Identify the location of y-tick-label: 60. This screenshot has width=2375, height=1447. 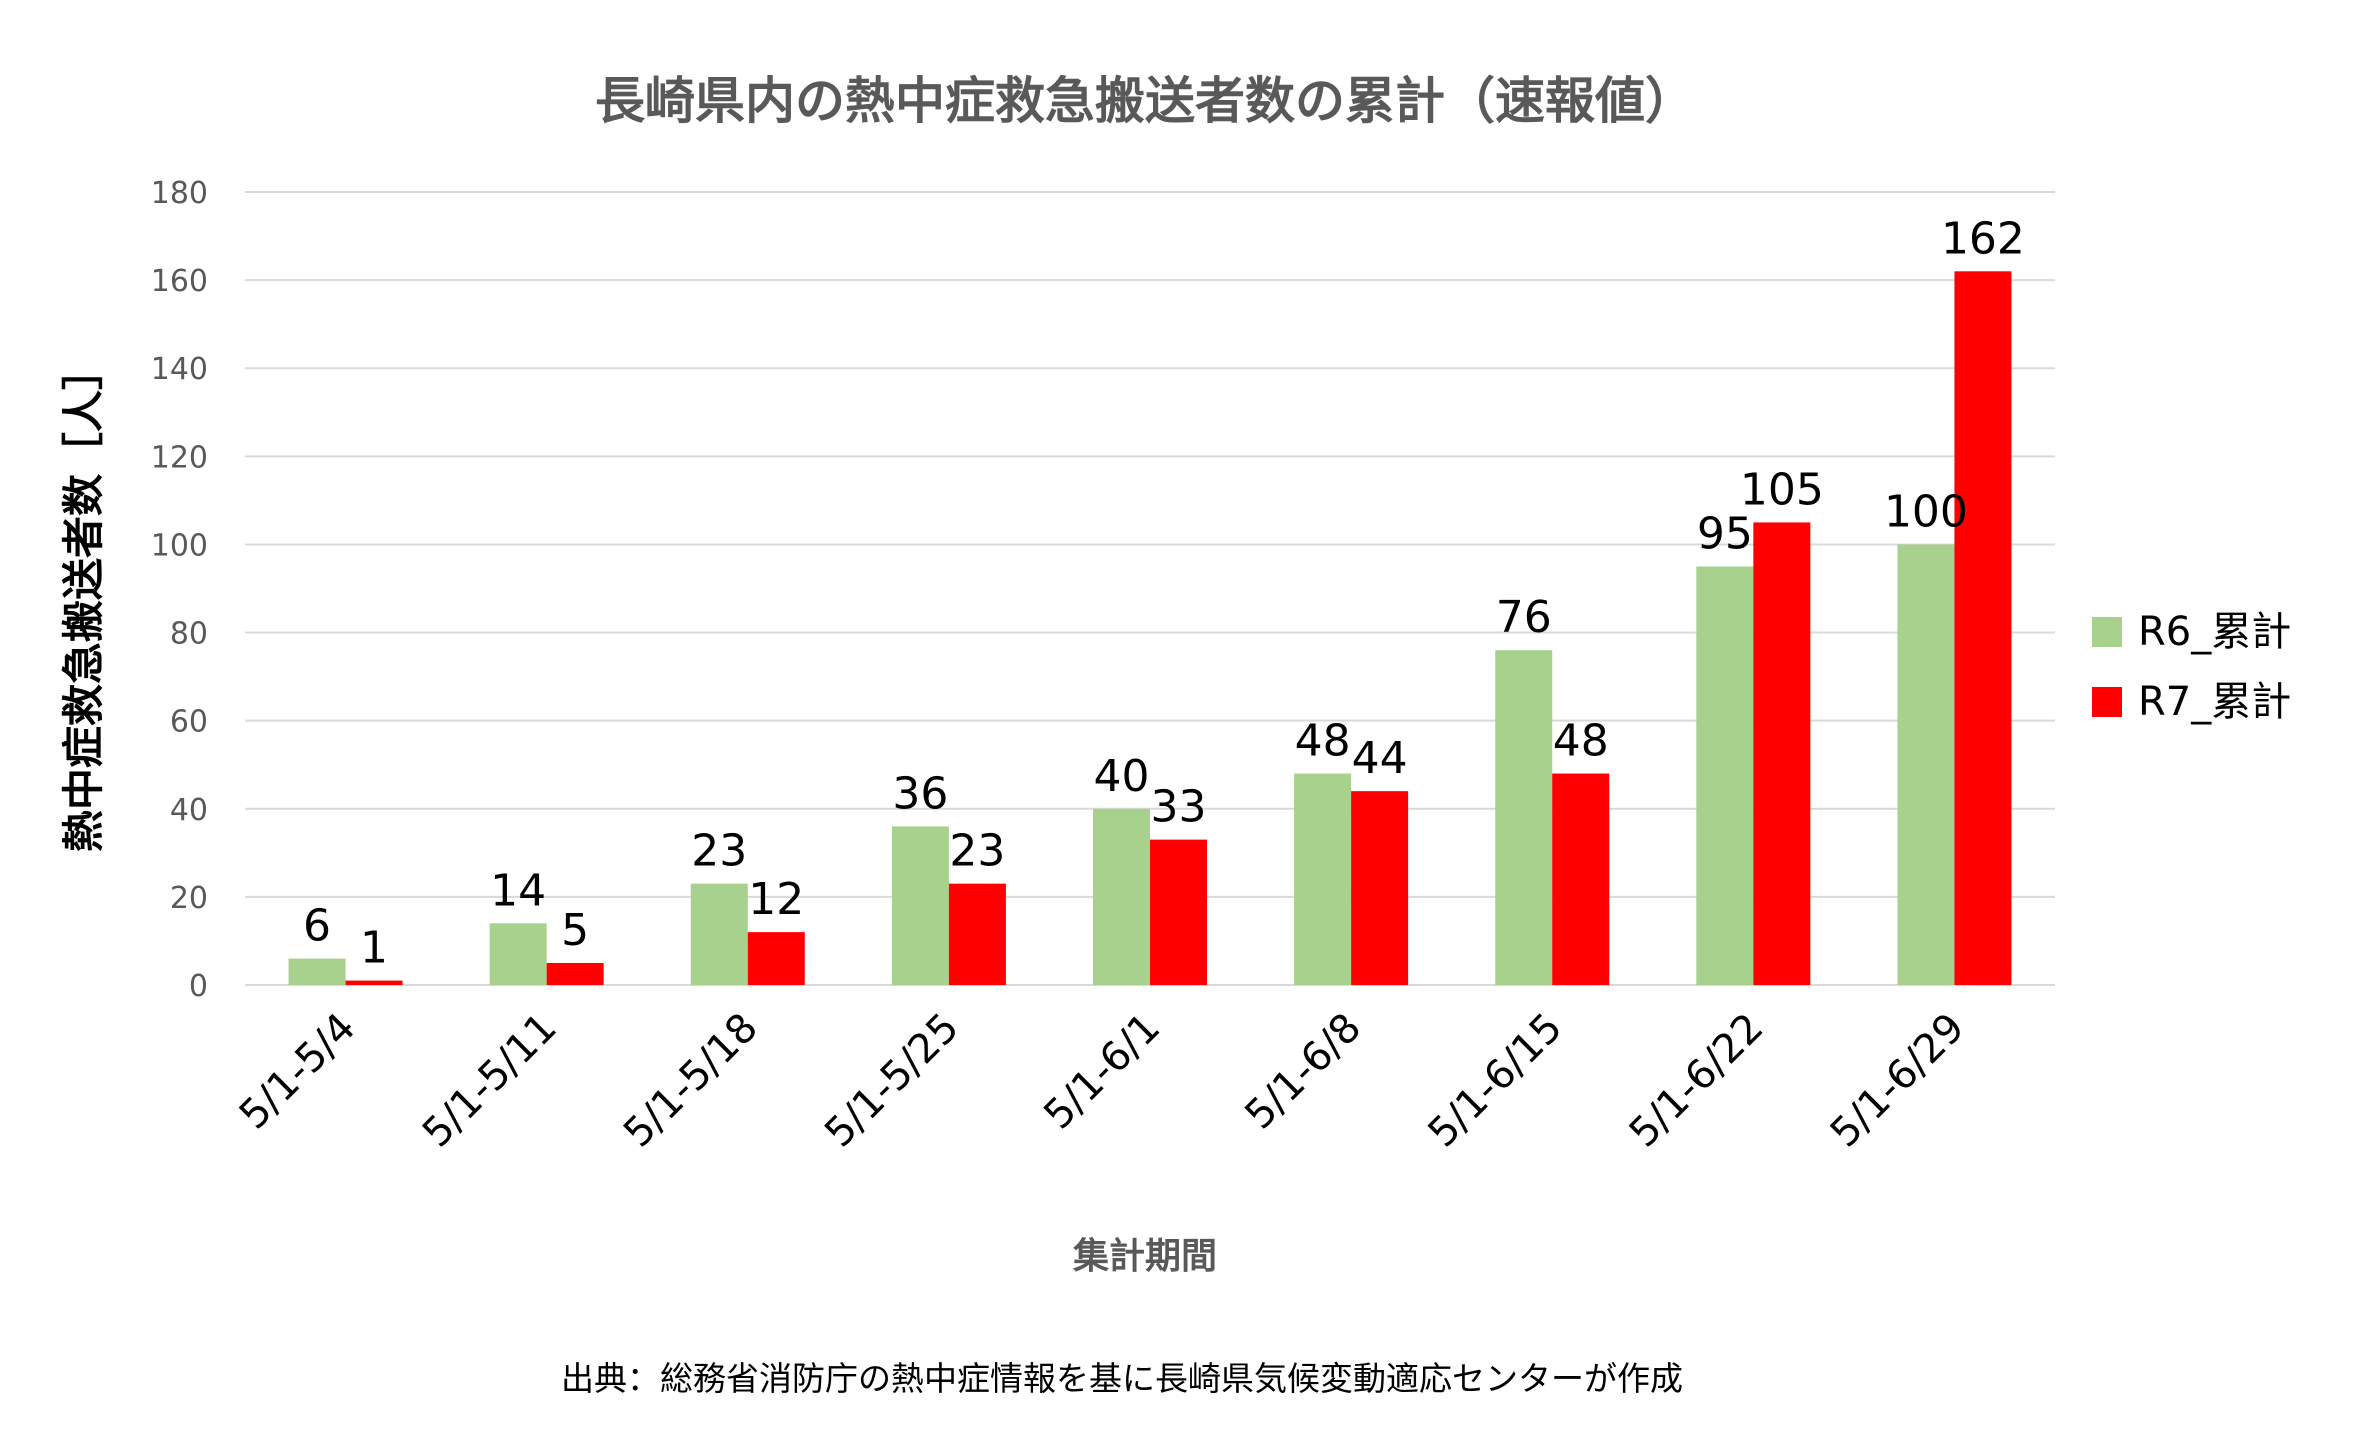
(189, 722).